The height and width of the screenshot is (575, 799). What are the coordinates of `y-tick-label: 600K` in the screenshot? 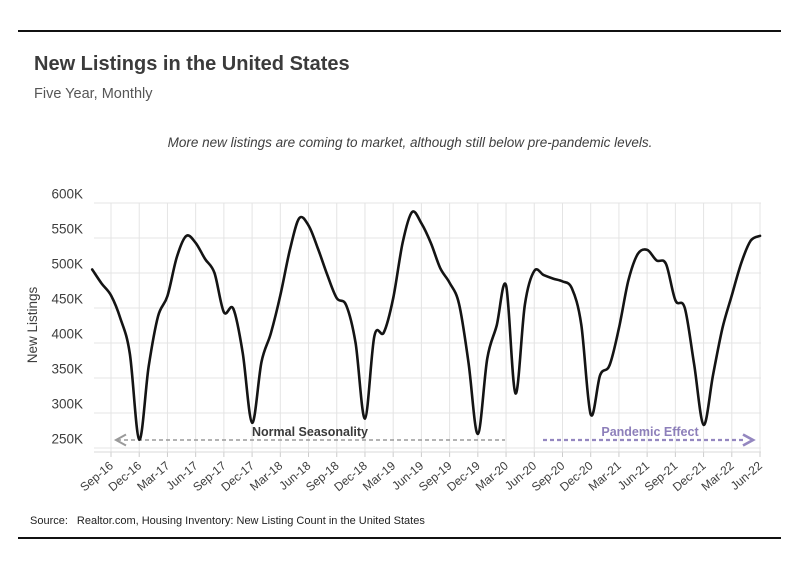 It's located at (67, 194).